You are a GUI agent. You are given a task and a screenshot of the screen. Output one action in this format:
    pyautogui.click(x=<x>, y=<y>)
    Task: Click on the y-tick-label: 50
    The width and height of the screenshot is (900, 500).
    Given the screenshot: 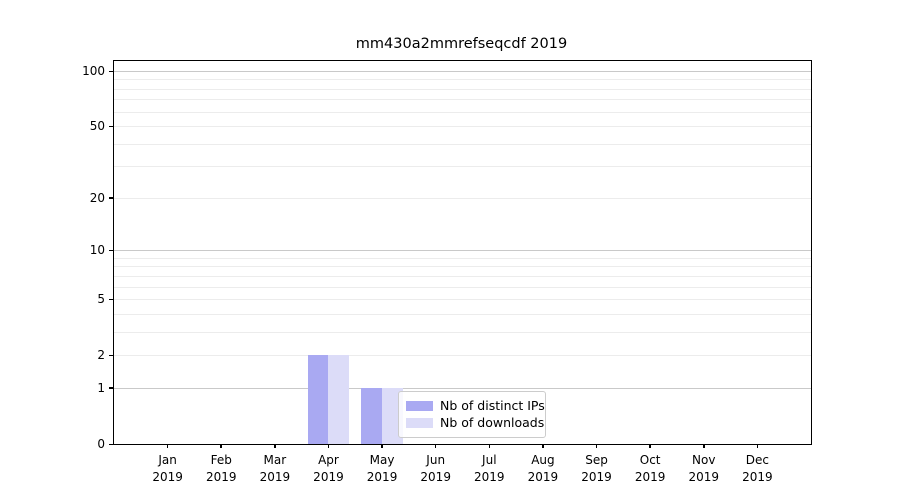 What is the action you would take?
    pyautogui.click(x=97, y=126)
    